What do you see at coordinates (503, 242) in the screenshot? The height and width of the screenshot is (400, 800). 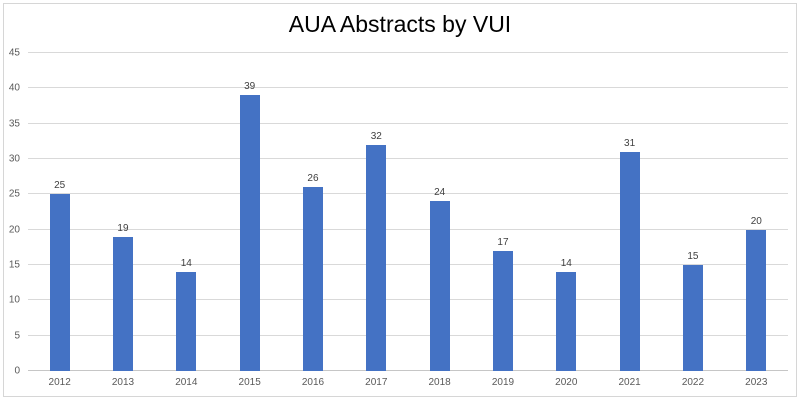 I see `bar-value-label: 17` at bounding box center [503, 242].